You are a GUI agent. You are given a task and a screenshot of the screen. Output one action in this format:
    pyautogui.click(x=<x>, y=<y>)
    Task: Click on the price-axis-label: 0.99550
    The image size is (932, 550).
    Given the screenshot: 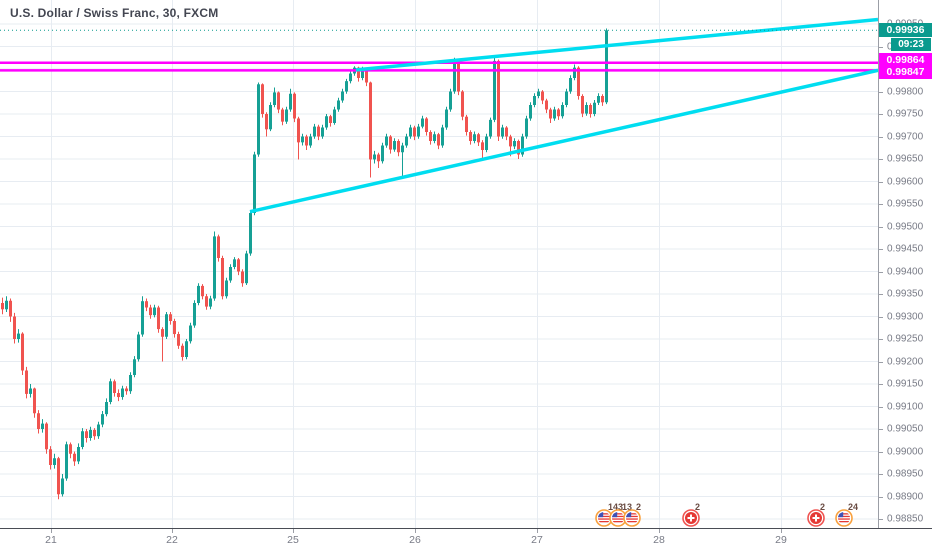 What is the action you would take?
    pyautogui.click(x=905, y=204)
    